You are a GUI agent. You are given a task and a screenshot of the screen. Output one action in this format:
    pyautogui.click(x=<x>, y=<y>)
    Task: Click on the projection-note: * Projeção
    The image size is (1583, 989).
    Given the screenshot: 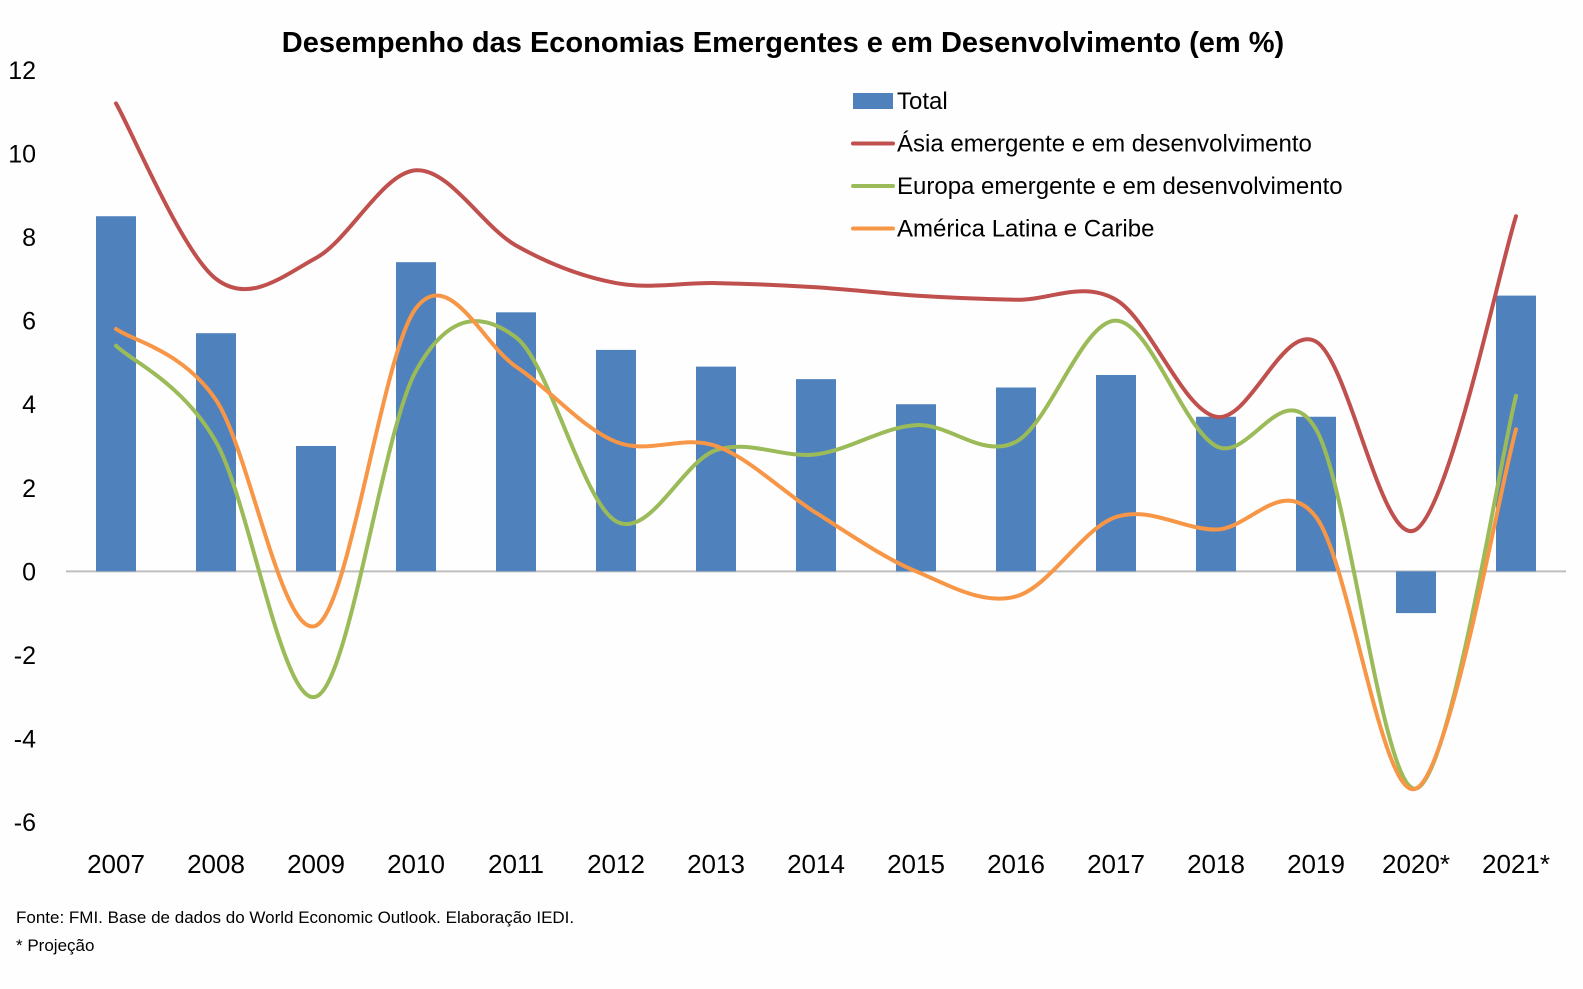 What is the action you would take?
    pyautogui.click(x=55, y=945)
    